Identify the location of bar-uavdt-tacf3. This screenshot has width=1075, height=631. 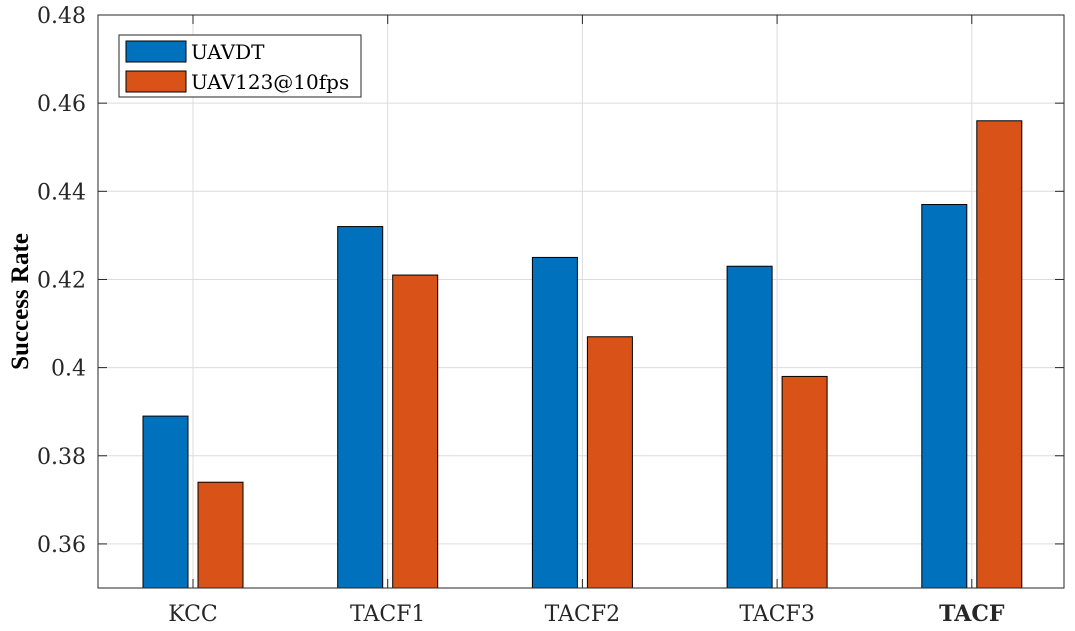
(749, 427).